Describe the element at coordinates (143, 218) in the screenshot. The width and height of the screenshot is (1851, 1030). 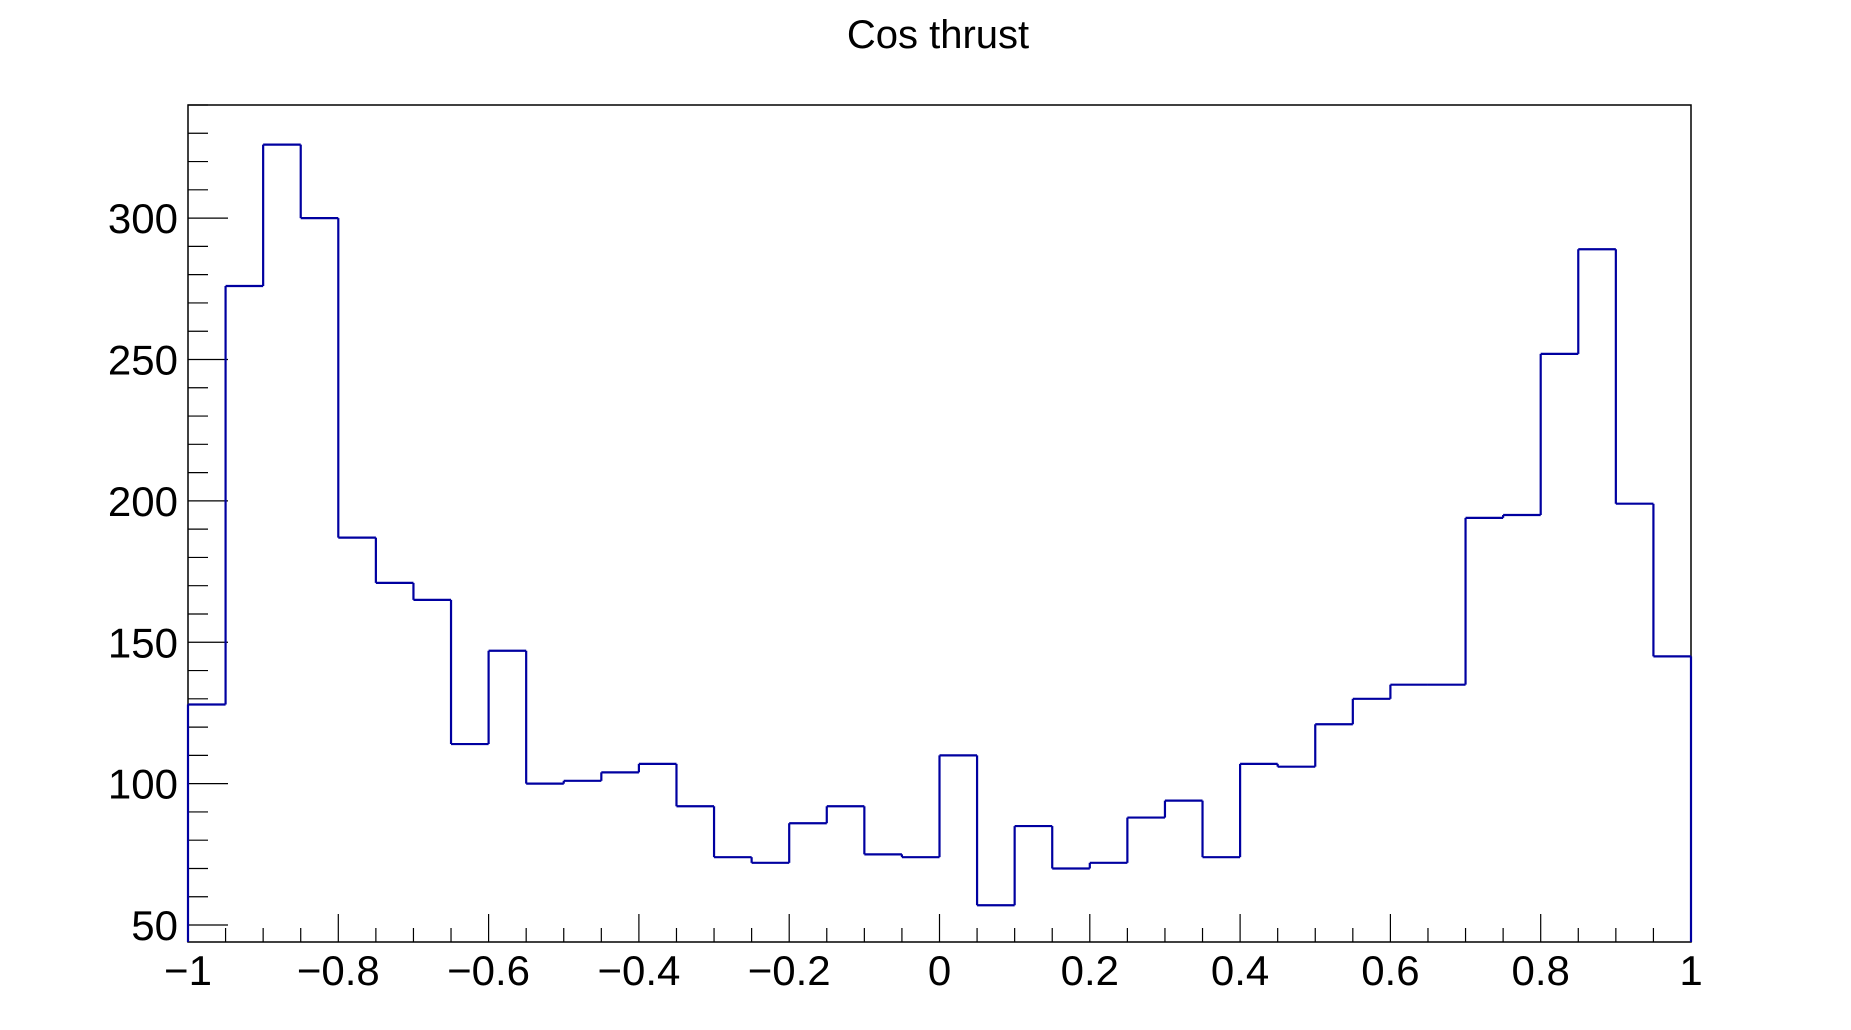
I see `y-tick-label: 300` at that location.